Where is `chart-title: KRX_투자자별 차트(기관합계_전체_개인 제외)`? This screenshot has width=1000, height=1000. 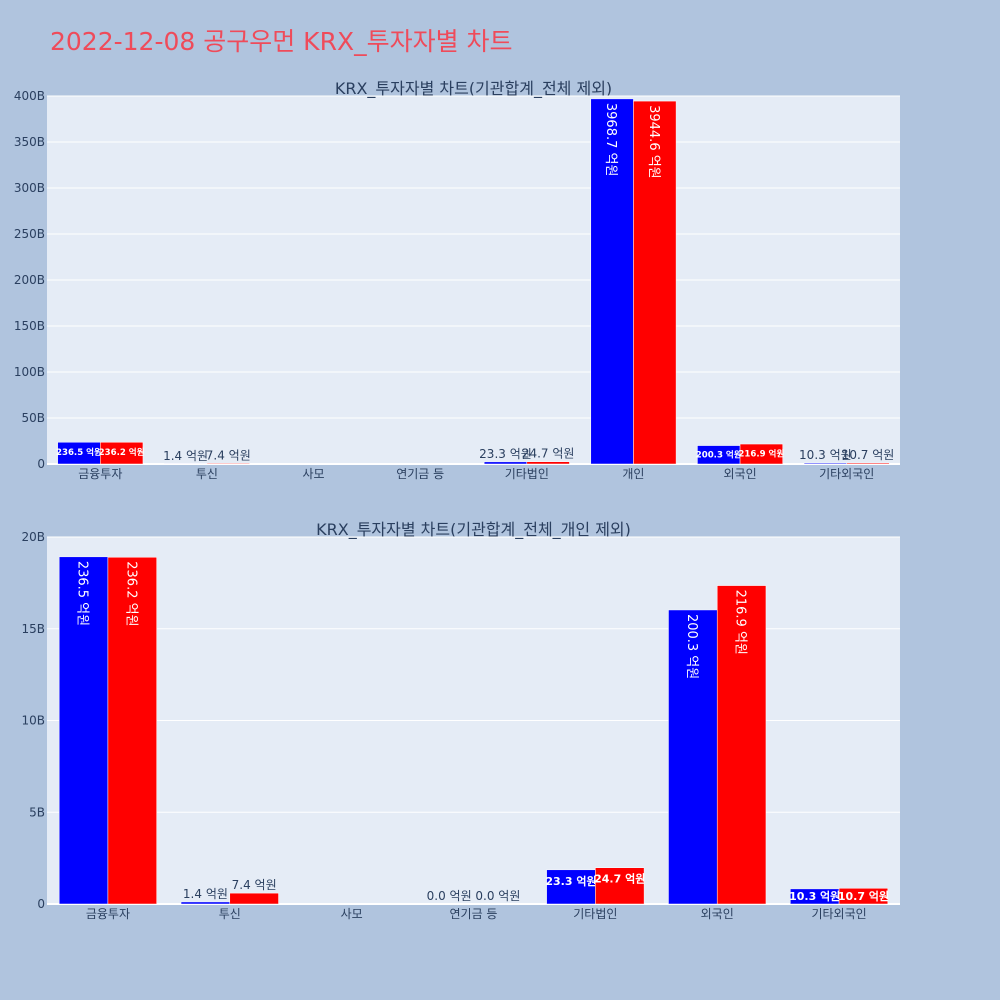
chart-title: KRX_투자자별 차트(기관합계_전체_개인 제외) is located at coordinates (473, 530).